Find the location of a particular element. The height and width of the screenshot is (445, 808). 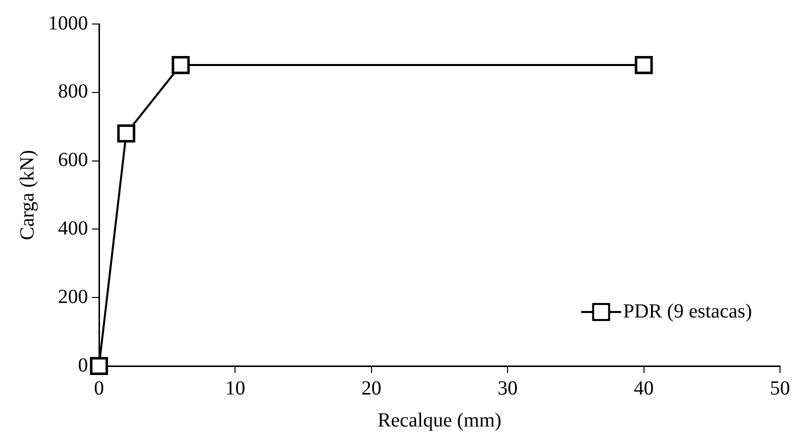

legend-label: PDR (9 estacas) is located at coordinates (687, 311).